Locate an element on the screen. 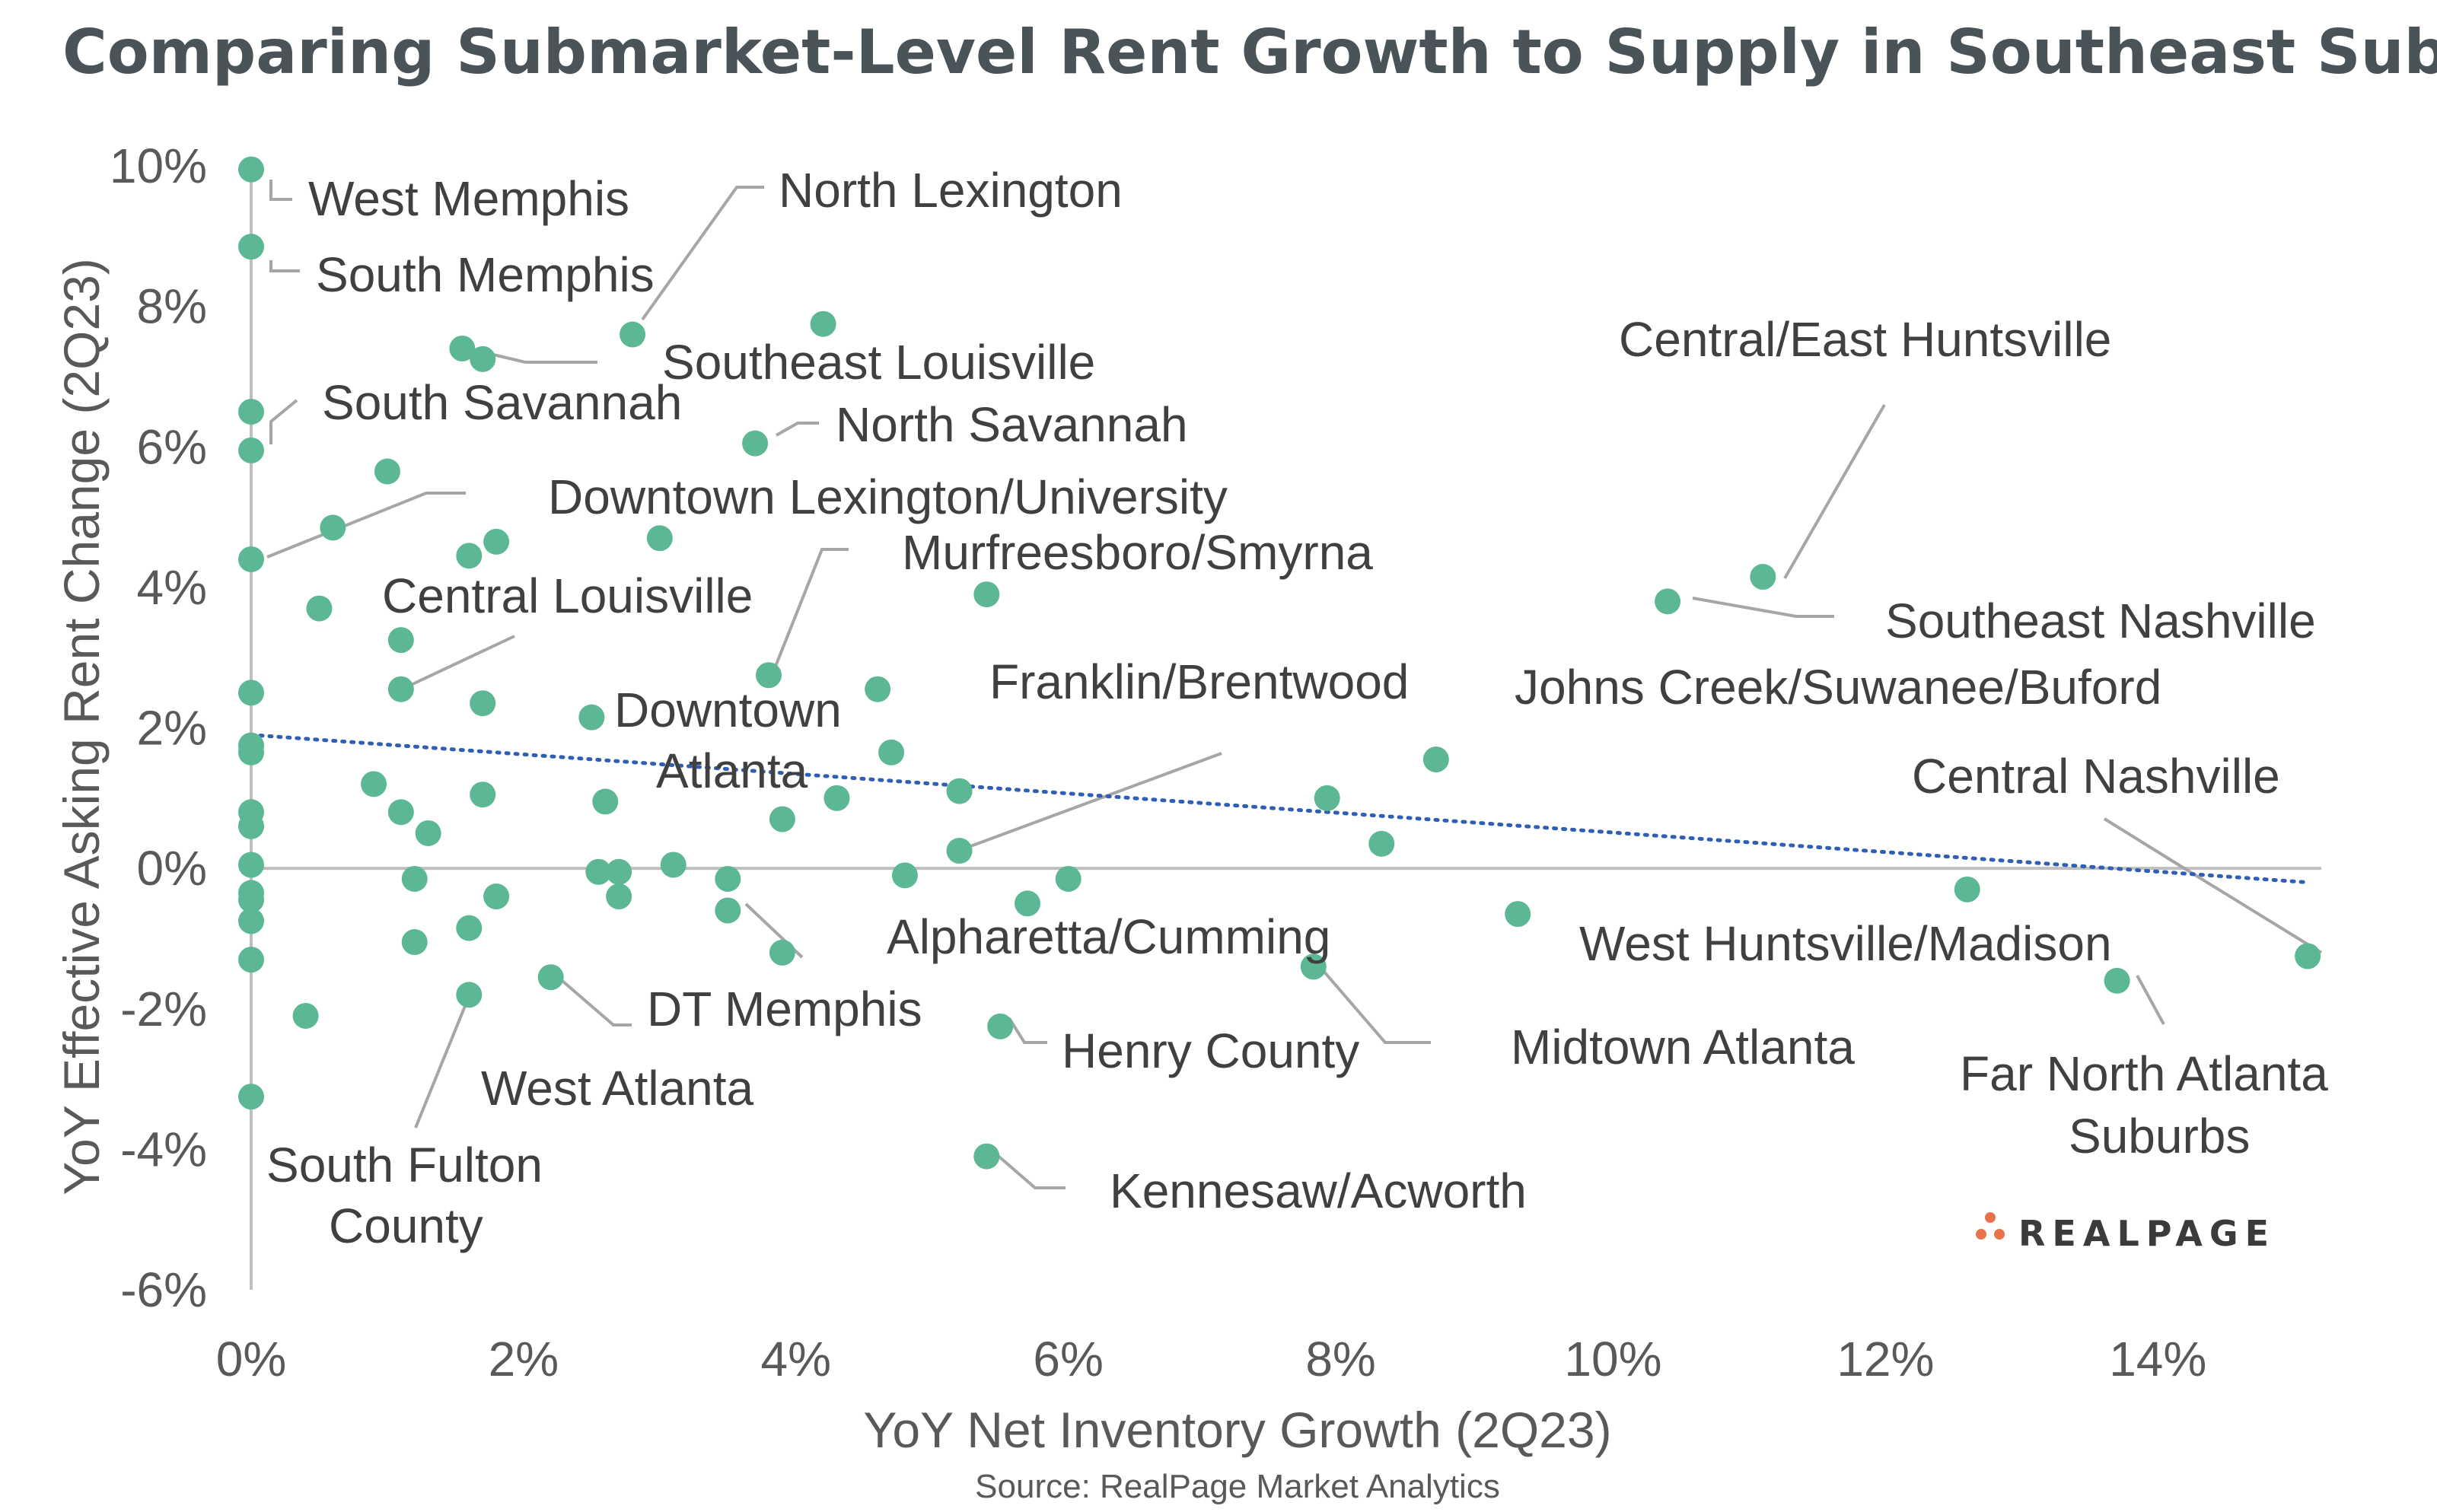 This screenshot has height=1512, width=2437. annotation-label: North Savannah is located at coordinates (1012, 424).